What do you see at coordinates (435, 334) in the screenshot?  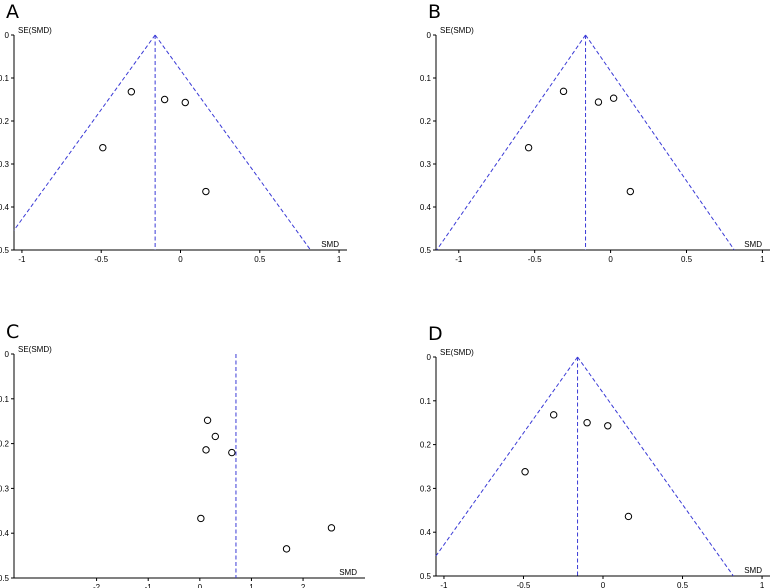 I see `panel-letter: D` at bounding box center [435, 334].